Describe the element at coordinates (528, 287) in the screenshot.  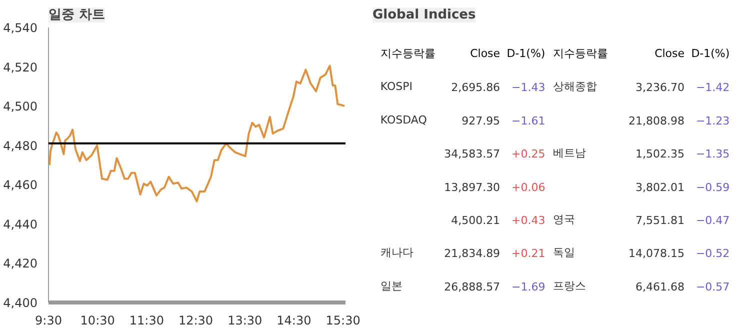
I see `text: −1.69` at that location.